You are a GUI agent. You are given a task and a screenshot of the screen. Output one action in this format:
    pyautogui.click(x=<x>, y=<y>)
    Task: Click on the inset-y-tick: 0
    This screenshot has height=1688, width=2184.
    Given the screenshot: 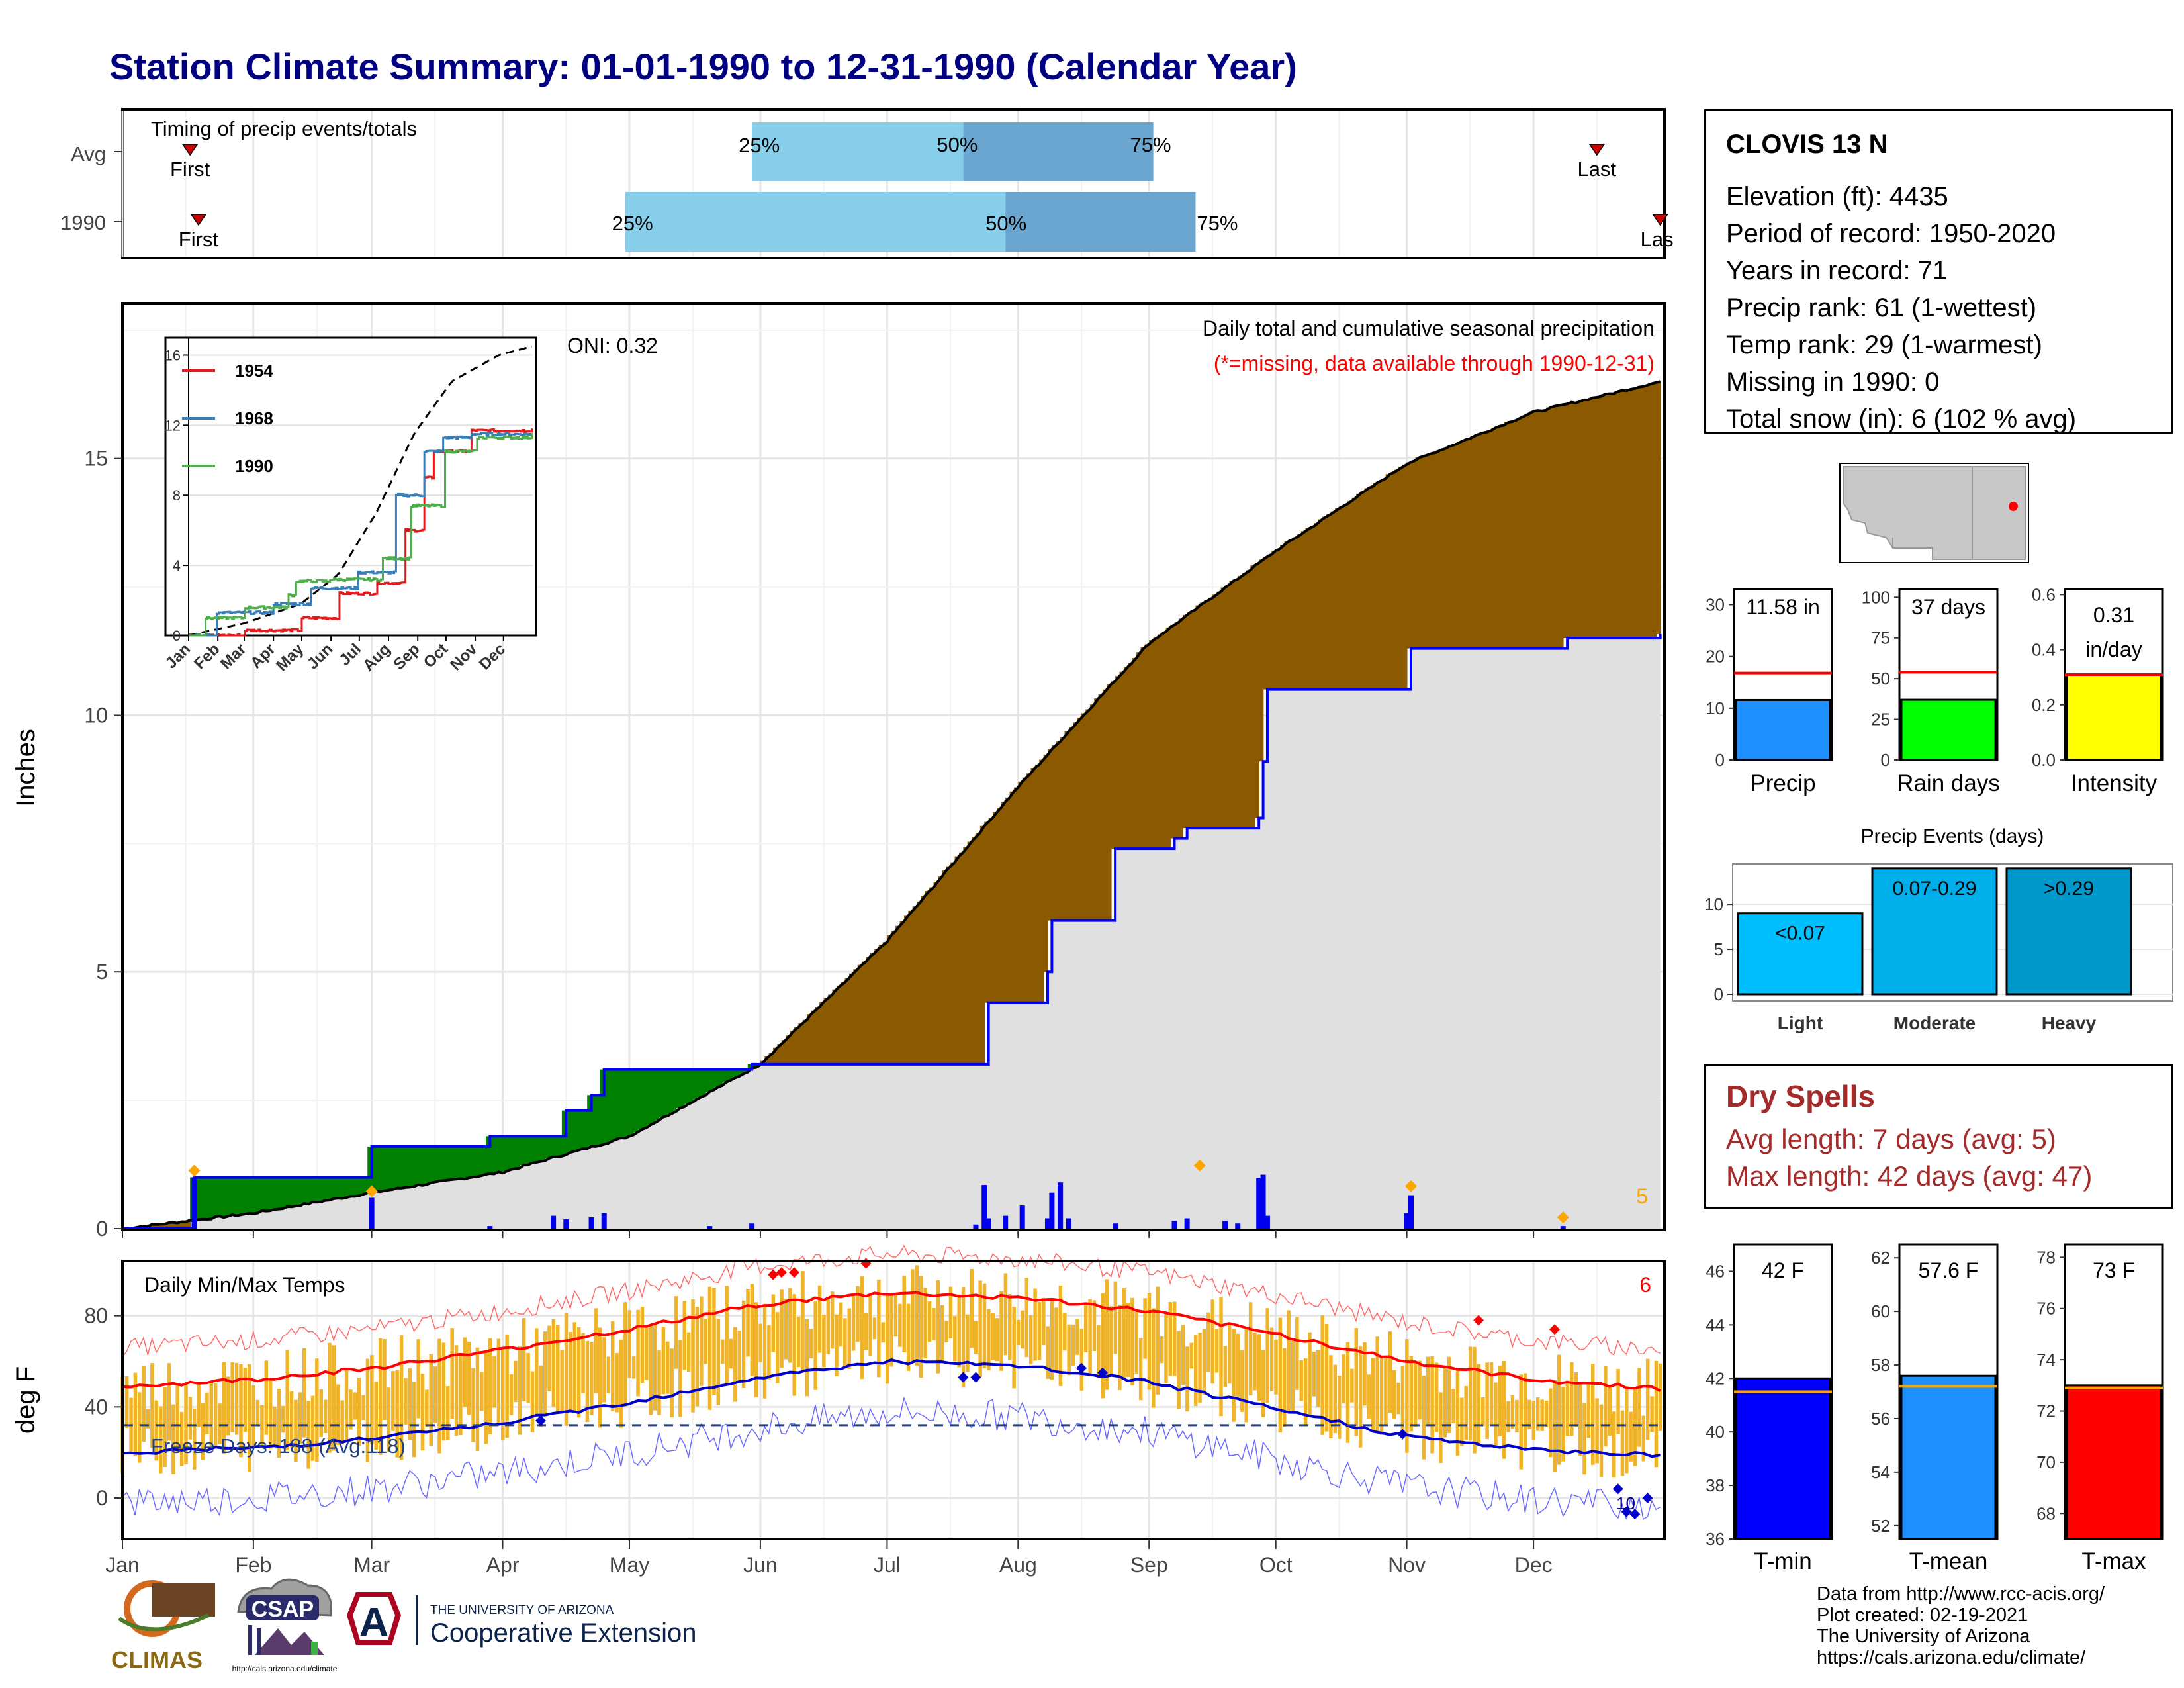 What is the action you would take?
    pyautogui.click(x=177, y=636)
    